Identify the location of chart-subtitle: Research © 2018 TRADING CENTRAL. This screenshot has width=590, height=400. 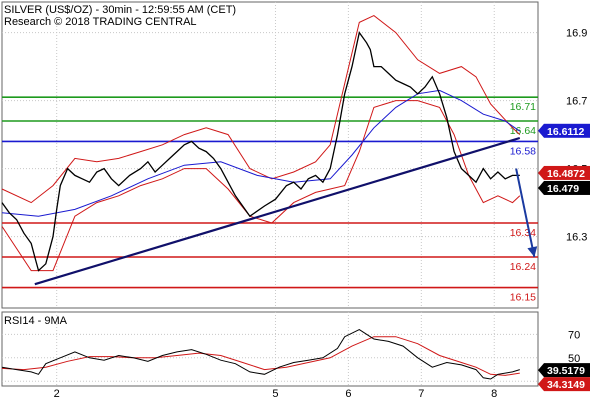
(100, 22).